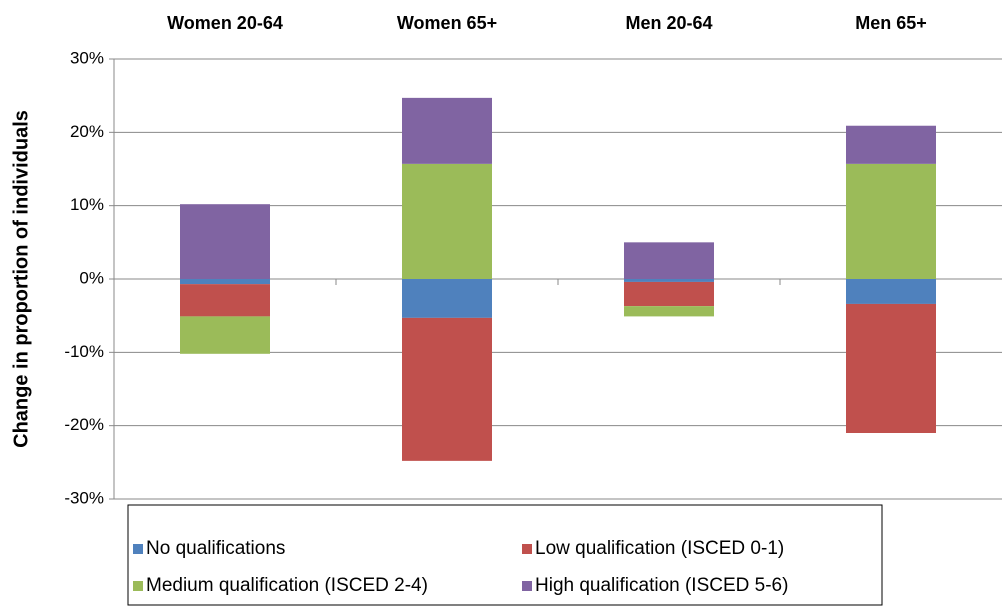  Describe the element at coordinates (505, 555) in the screenshot. I see `legend-box` at that location.